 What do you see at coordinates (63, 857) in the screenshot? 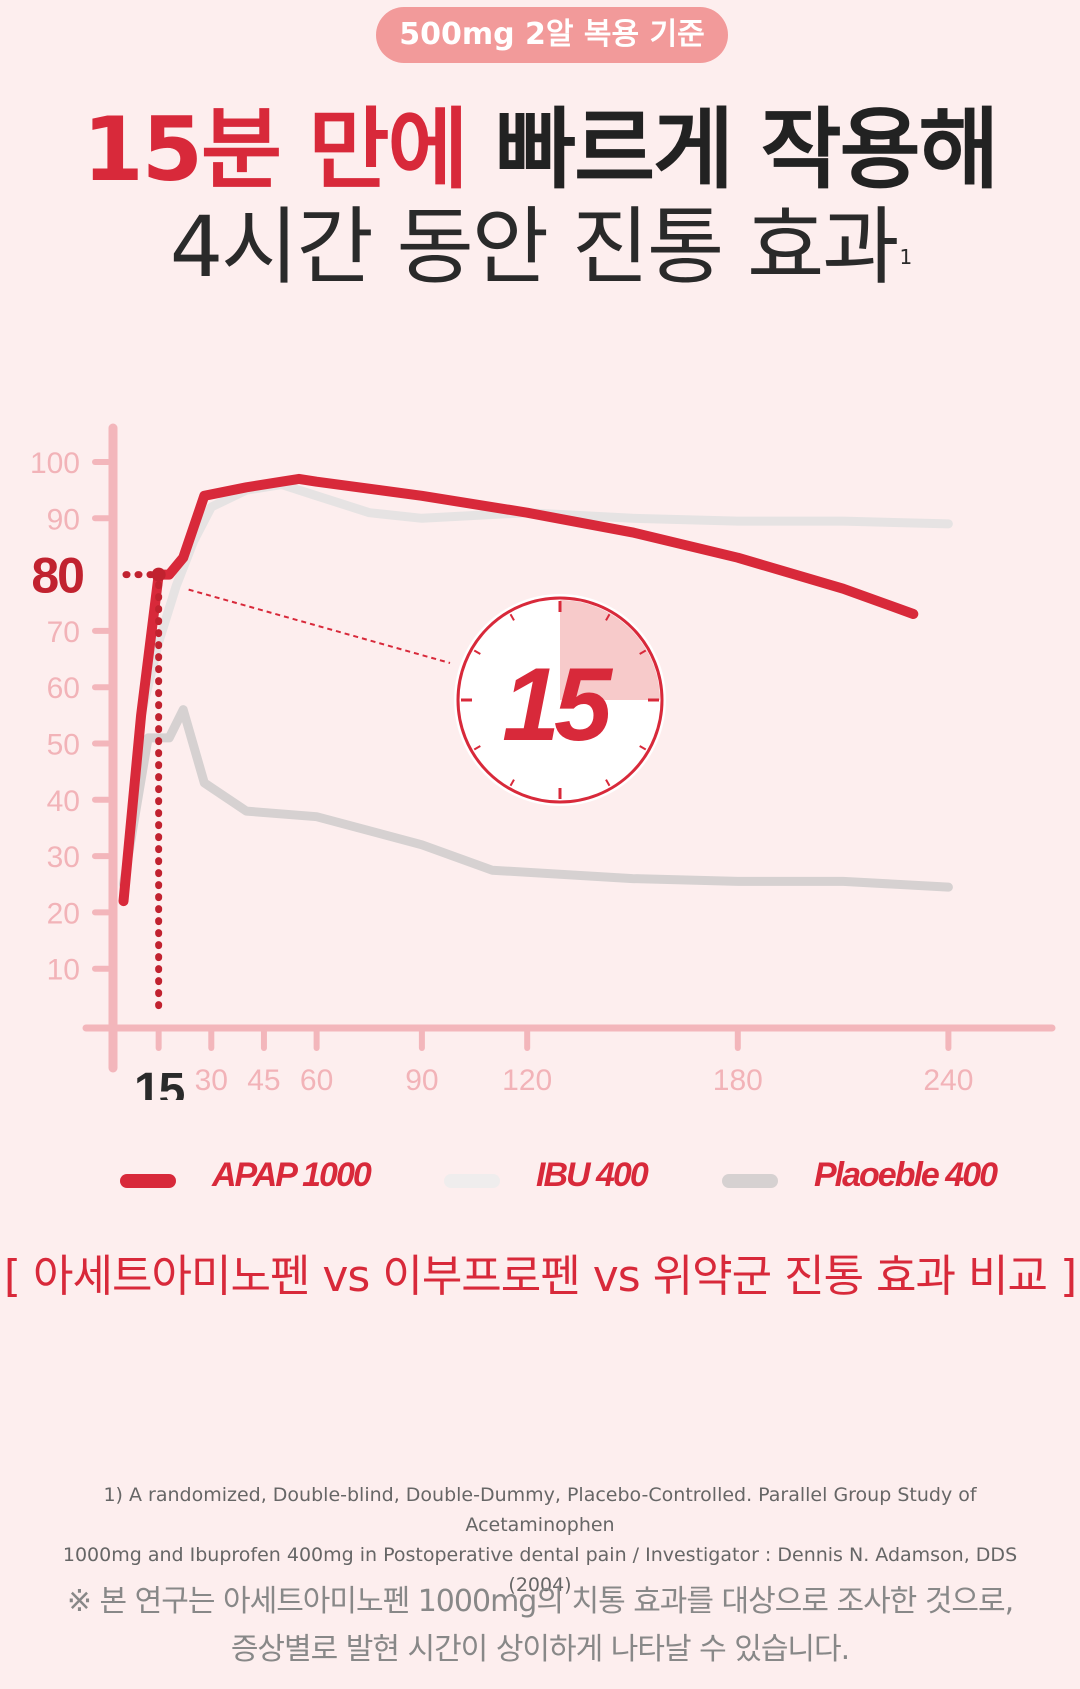
I see `y-tick-label: 30` at bounding box center [63, 857].